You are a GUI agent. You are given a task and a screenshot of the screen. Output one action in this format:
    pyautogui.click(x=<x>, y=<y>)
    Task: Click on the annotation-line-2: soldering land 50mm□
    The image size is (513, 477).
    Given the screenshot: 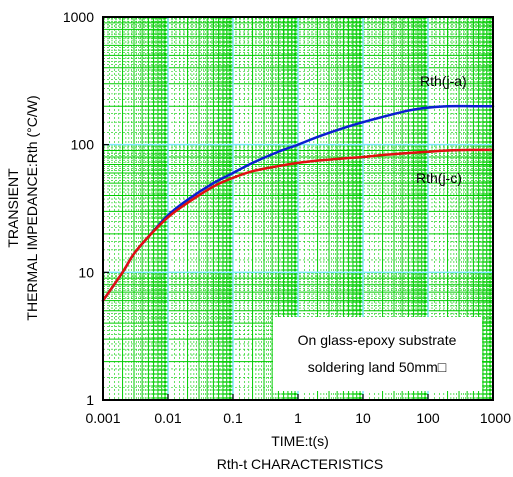 What is the action you would take?
    pyautogui.click(x=377, y=367)
    